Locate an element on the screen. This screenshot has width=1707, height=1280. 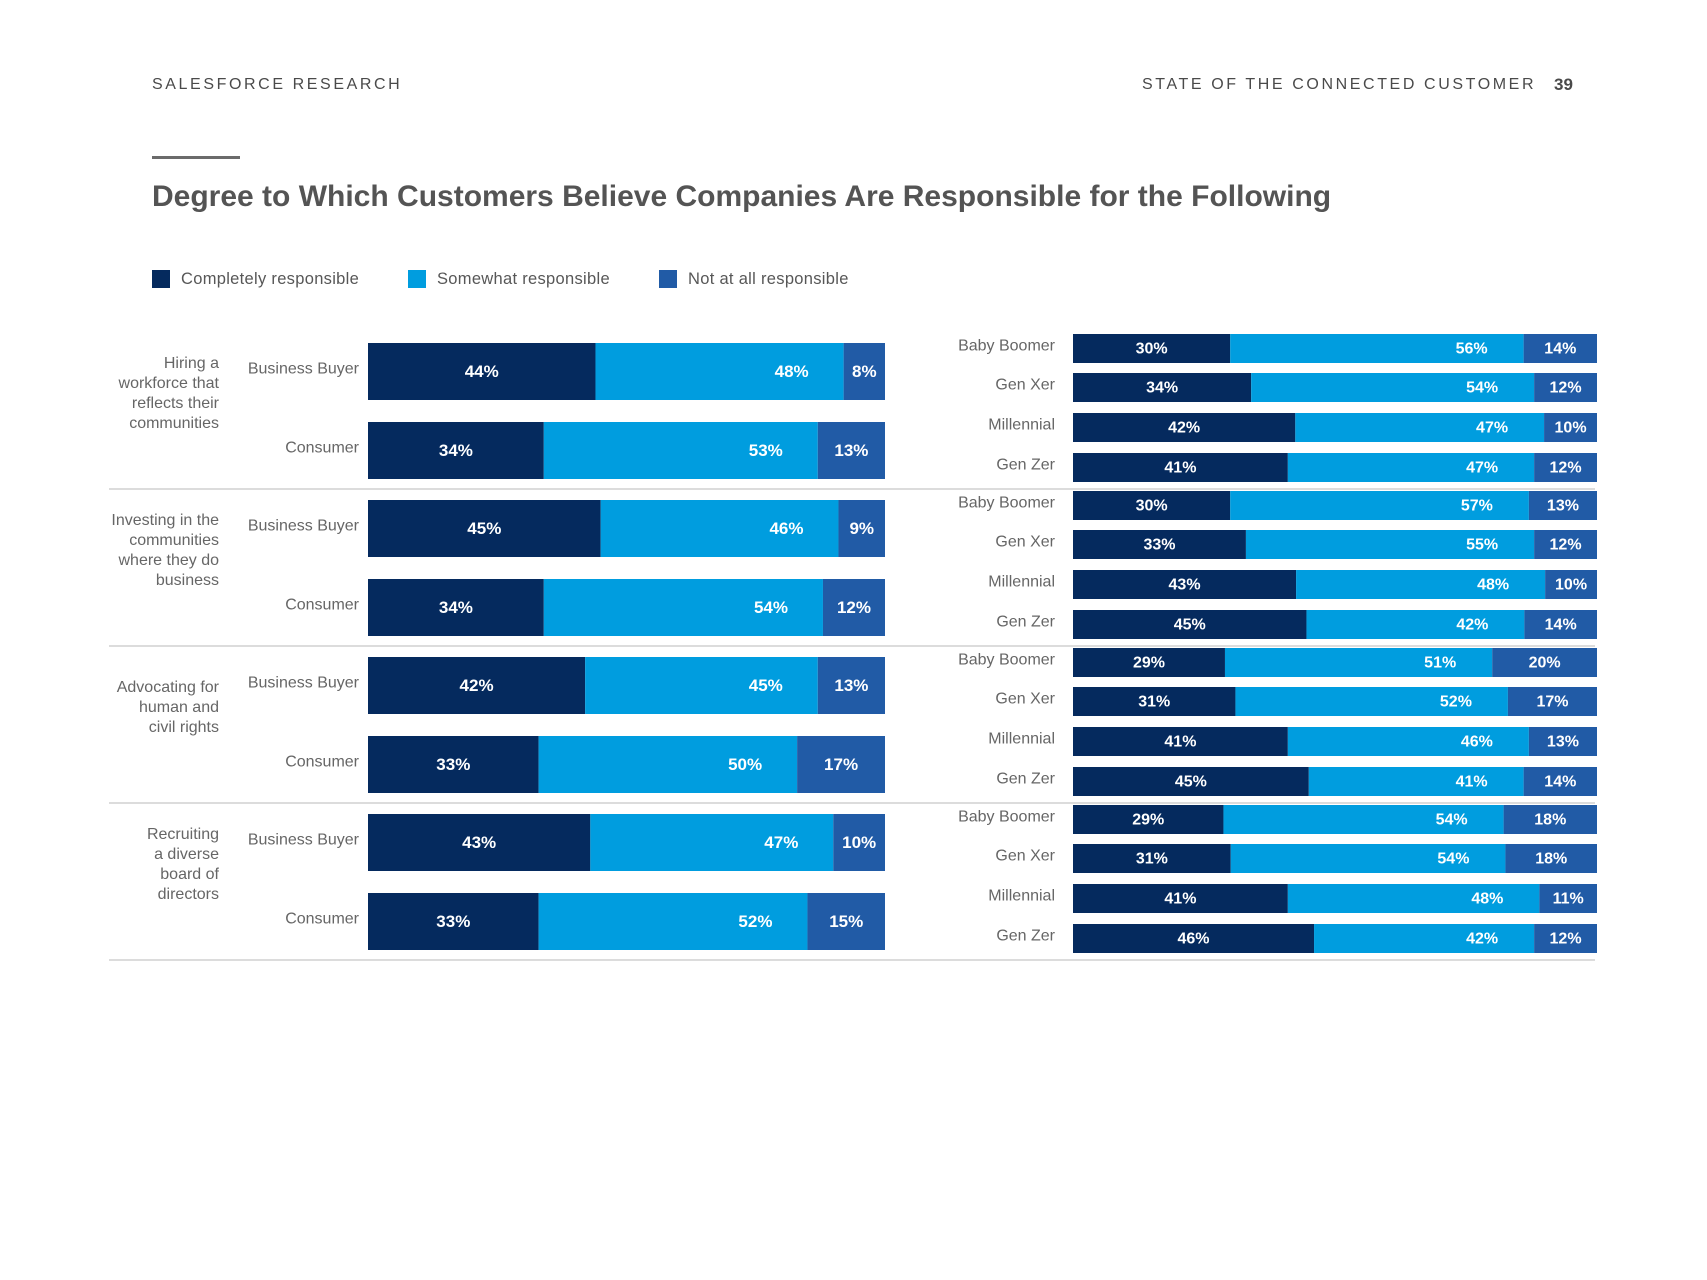
group-2-role-1-bar-completely is located at coordinates (484, 528).